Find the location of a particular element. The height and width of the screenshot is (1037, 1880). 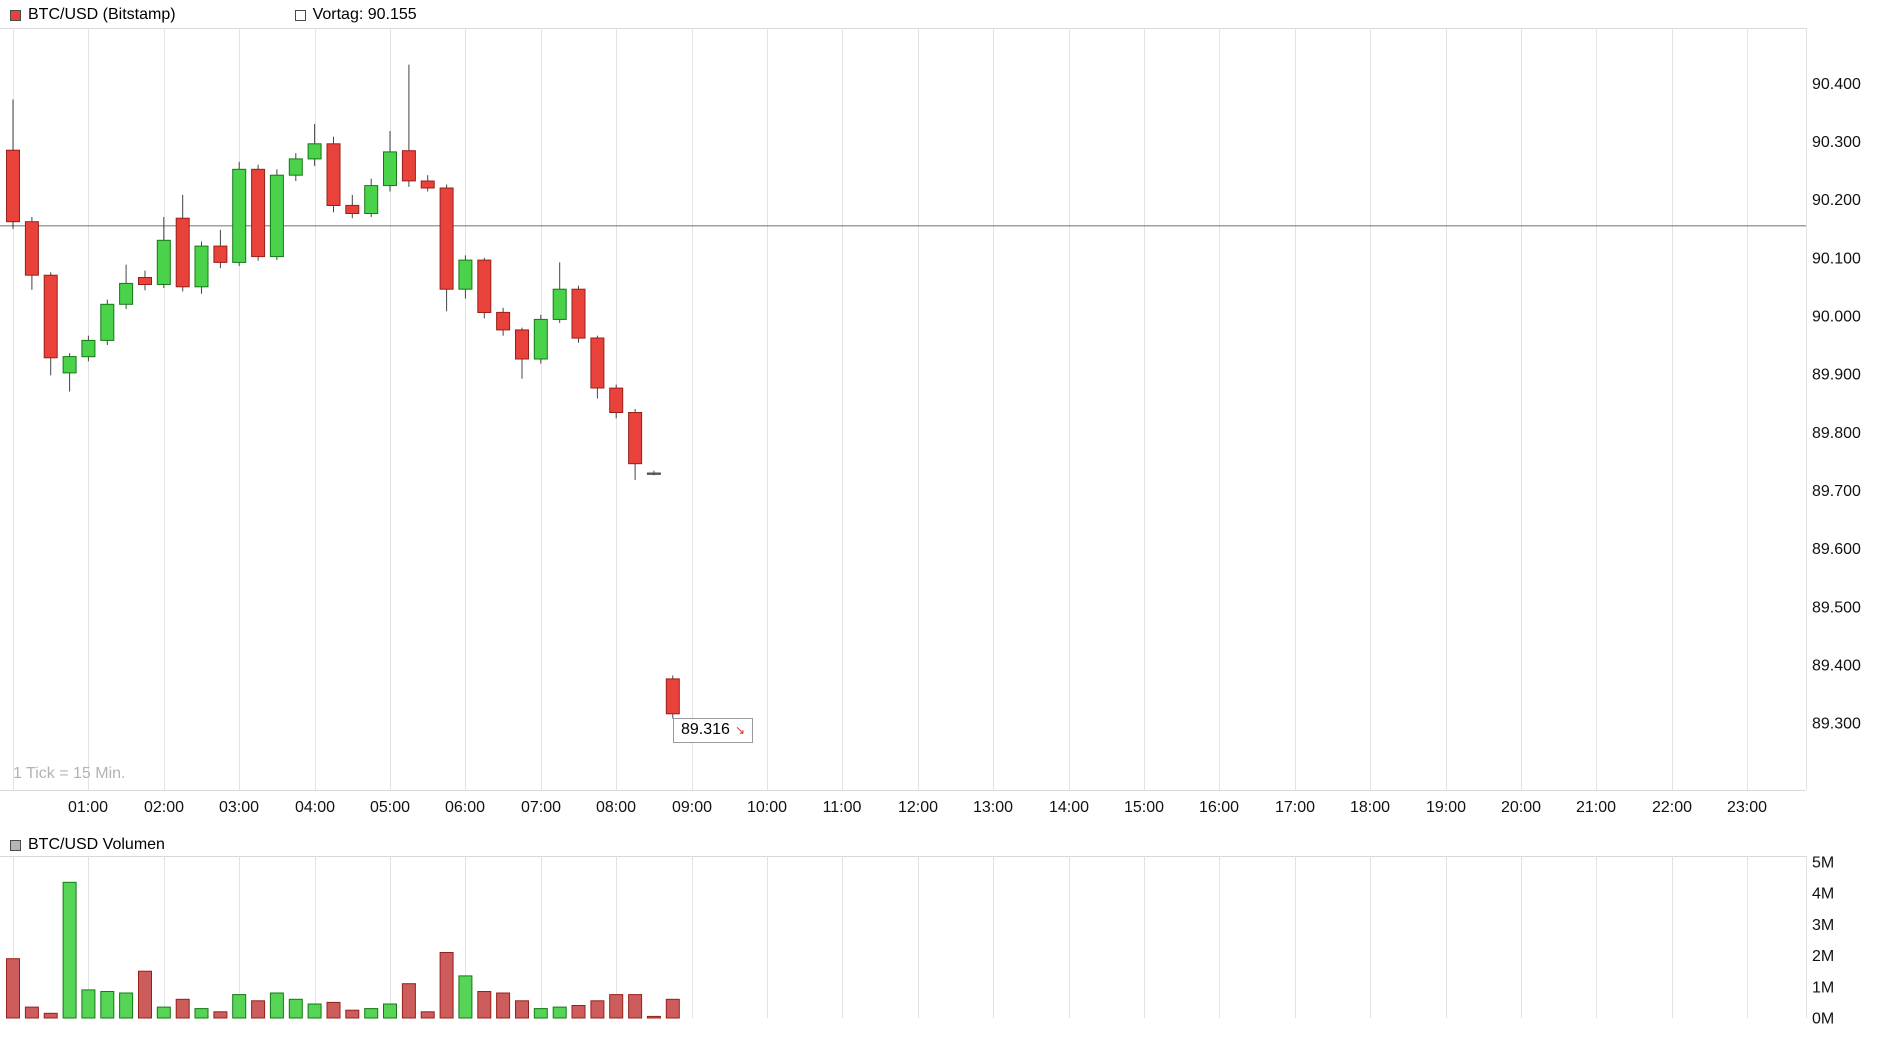

volume-label: BTC/USD Volumen is located at coordinates (96, 844).